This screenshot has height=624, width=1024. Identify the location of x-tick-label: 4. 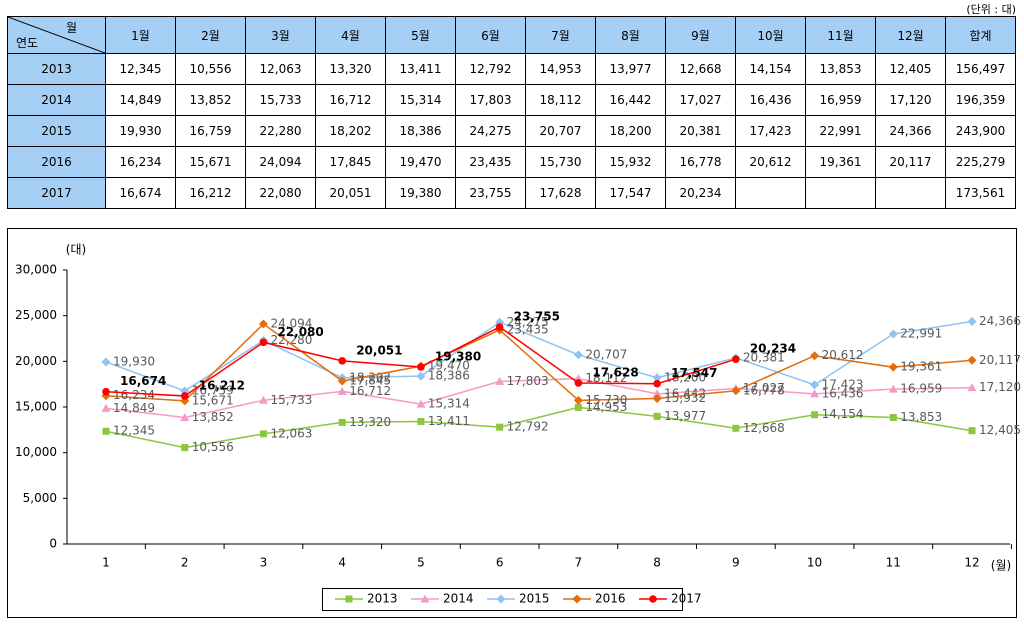
(342, 563).